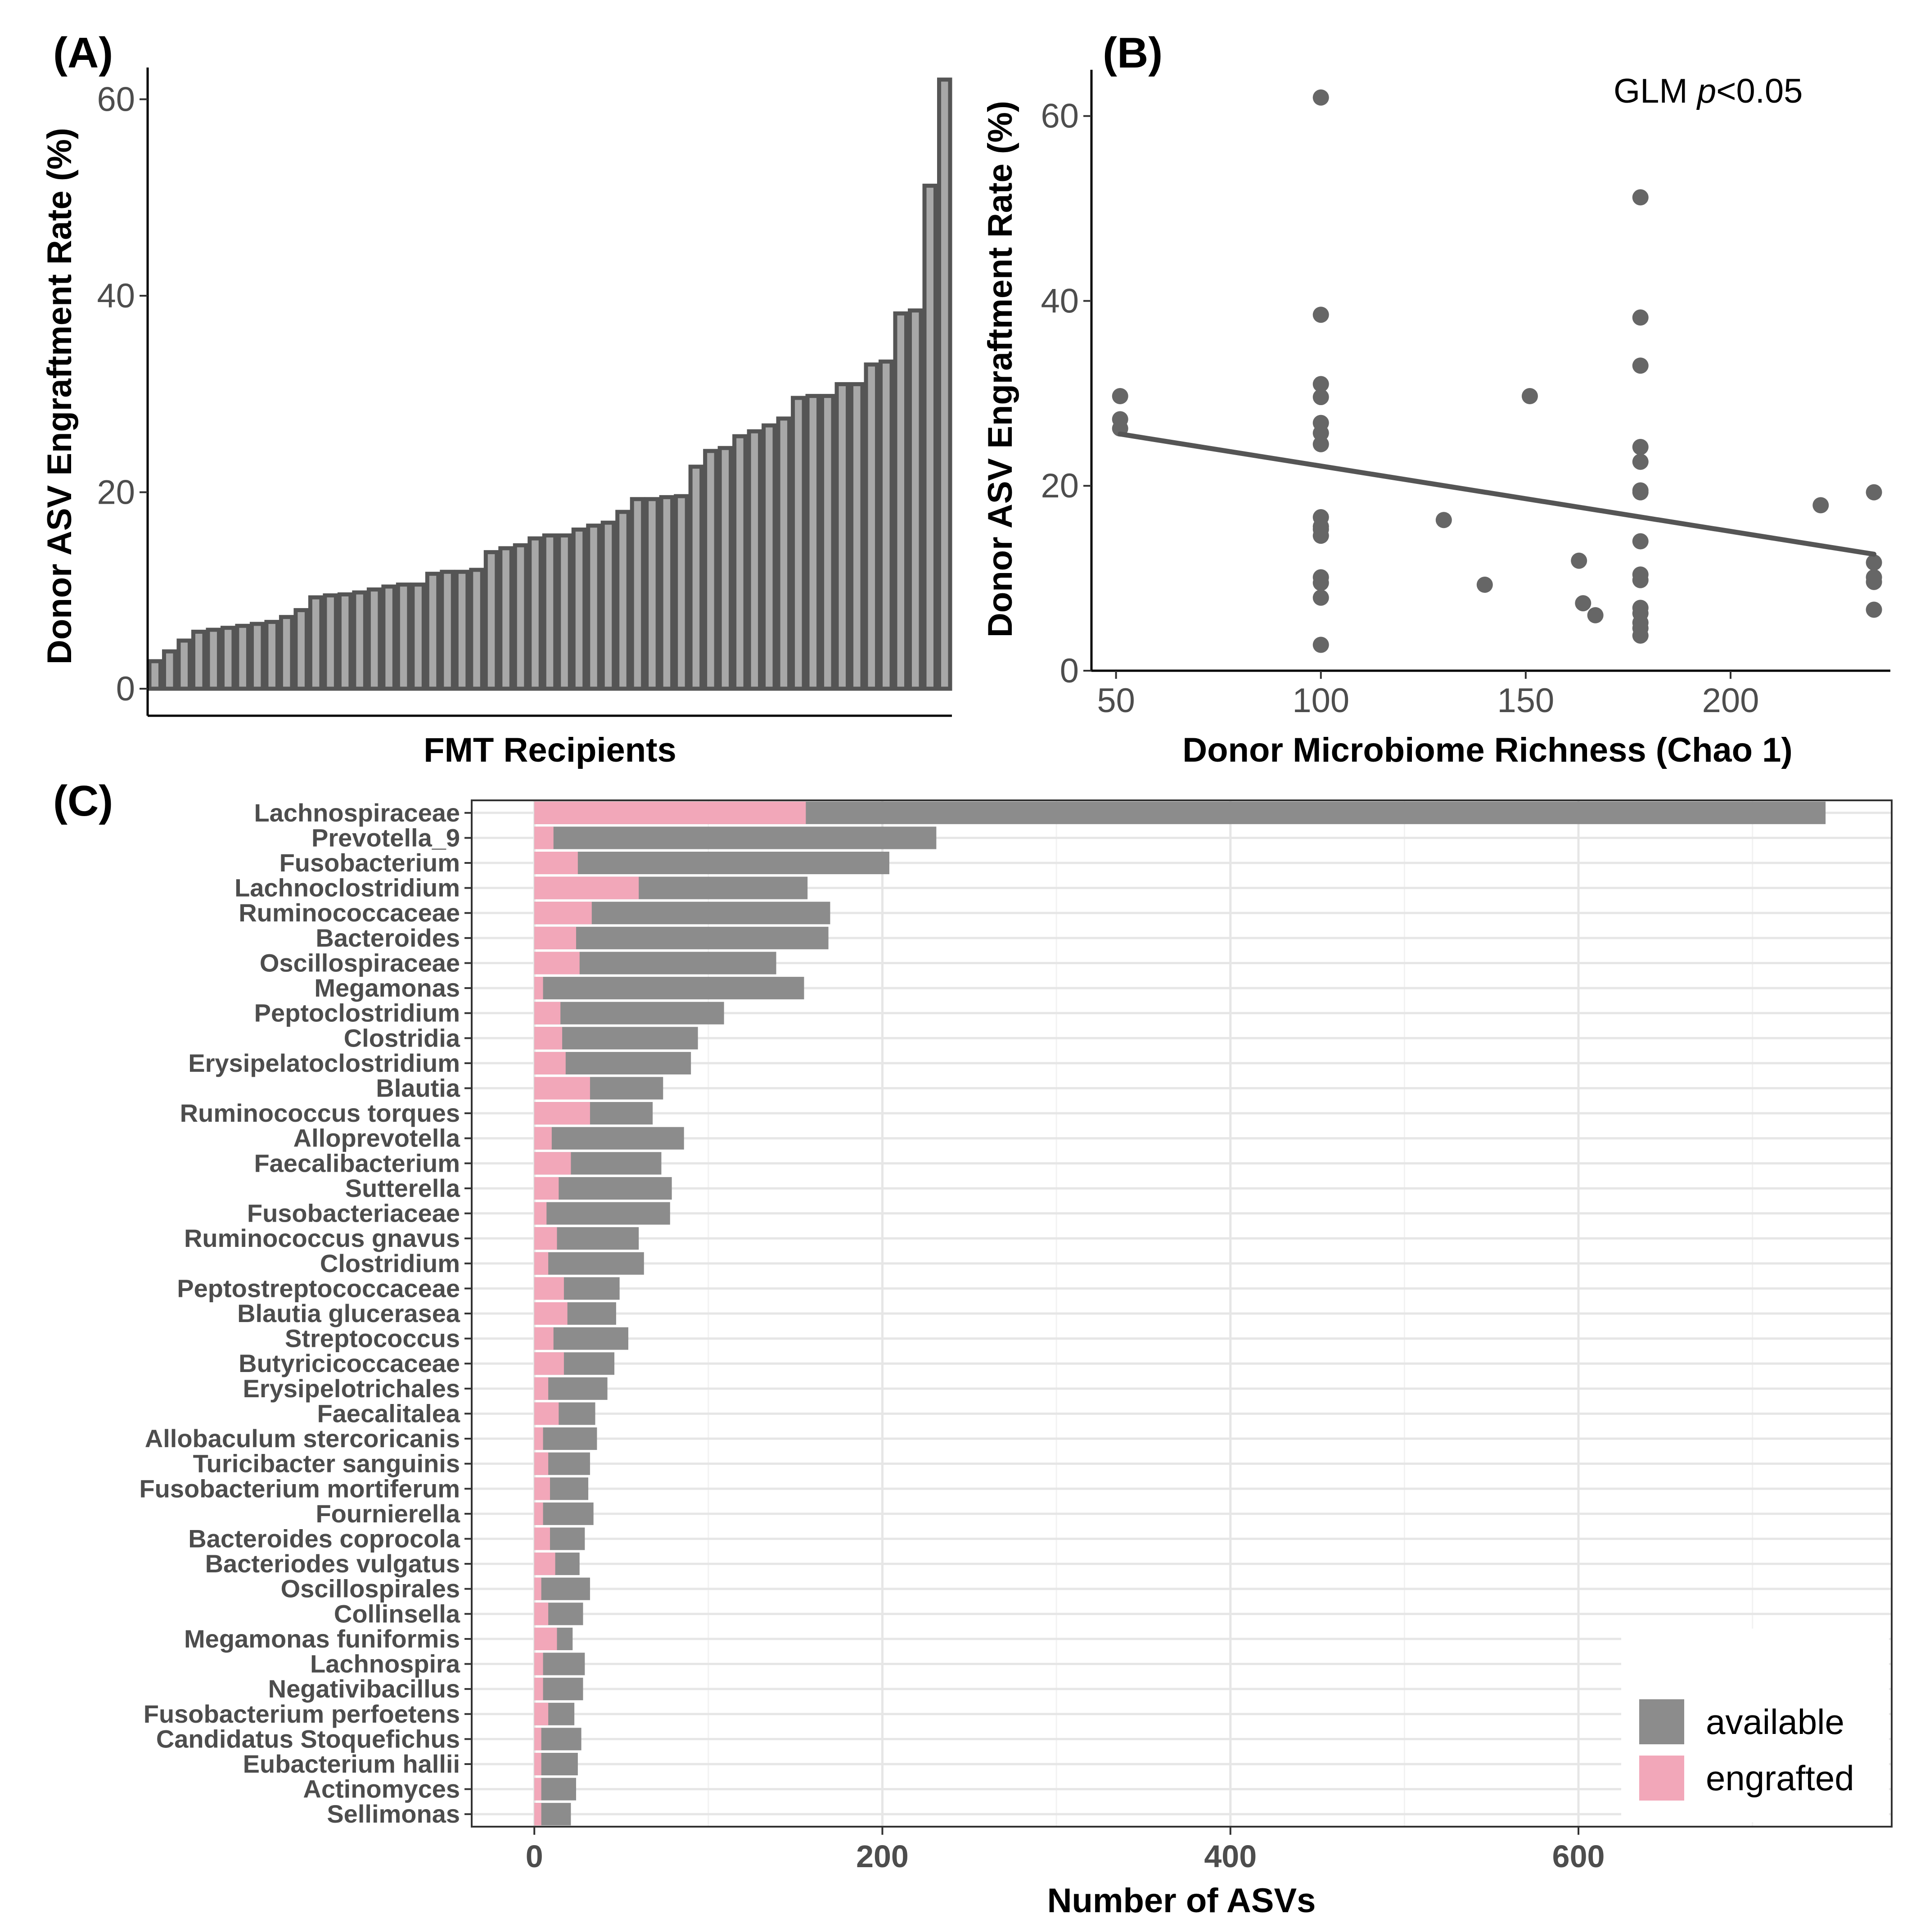 This screenshot has width=1916, height=1932. Describe the element at coordinates (351, 1764) in the screenshot. I see `panel-c-category-label: Eubacterium hallii` at that location.